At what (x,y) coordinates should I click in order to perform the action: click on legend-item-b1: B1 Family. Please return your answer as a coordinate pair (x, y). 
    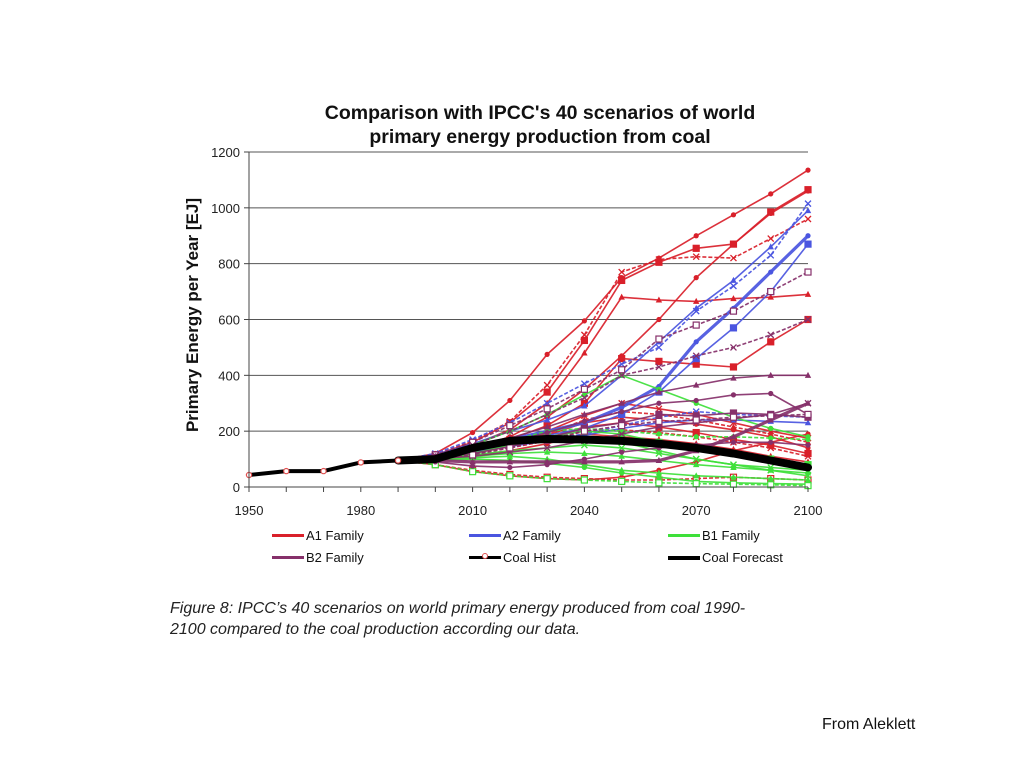
    Looking at the image, I should click on (714, 535).